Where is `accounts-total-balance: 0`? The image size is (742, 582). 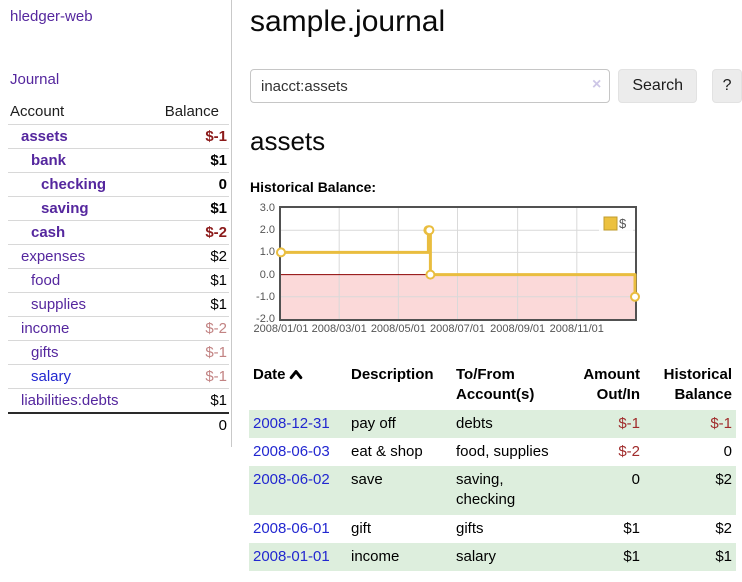 accounts-total-balance: 0 is located at coordinates (222, 425).